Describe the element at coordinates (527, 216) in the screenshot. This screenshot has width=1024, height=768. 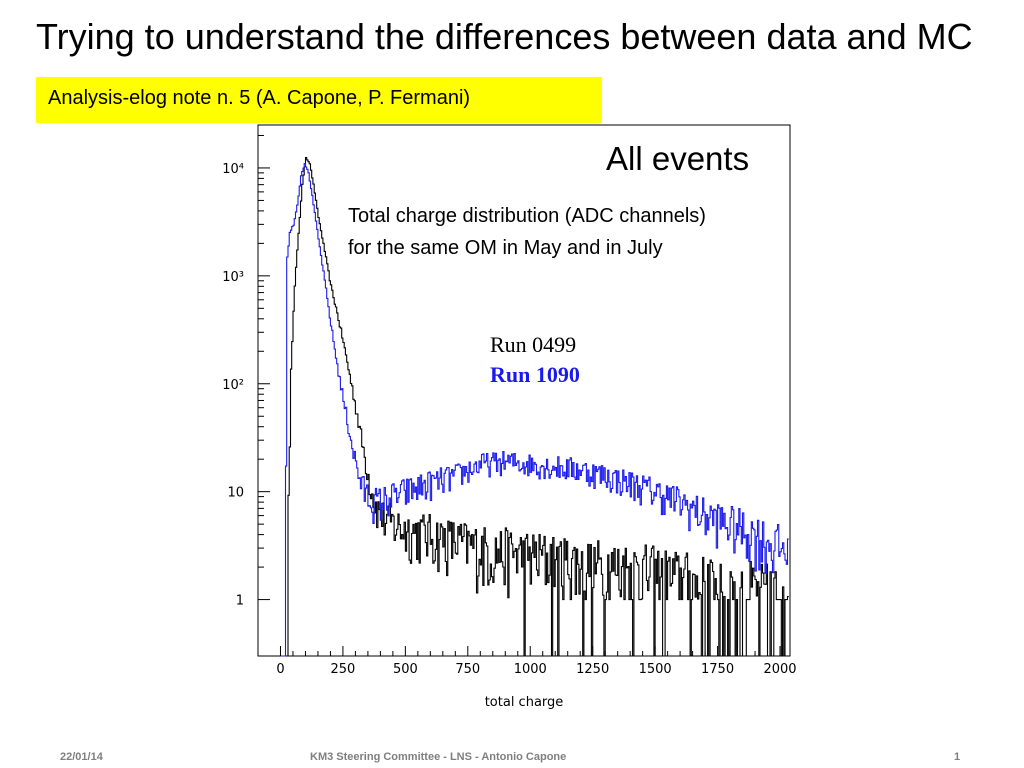
I see `chart-description-line: Total charge distribution (ADC channels)` at that location.